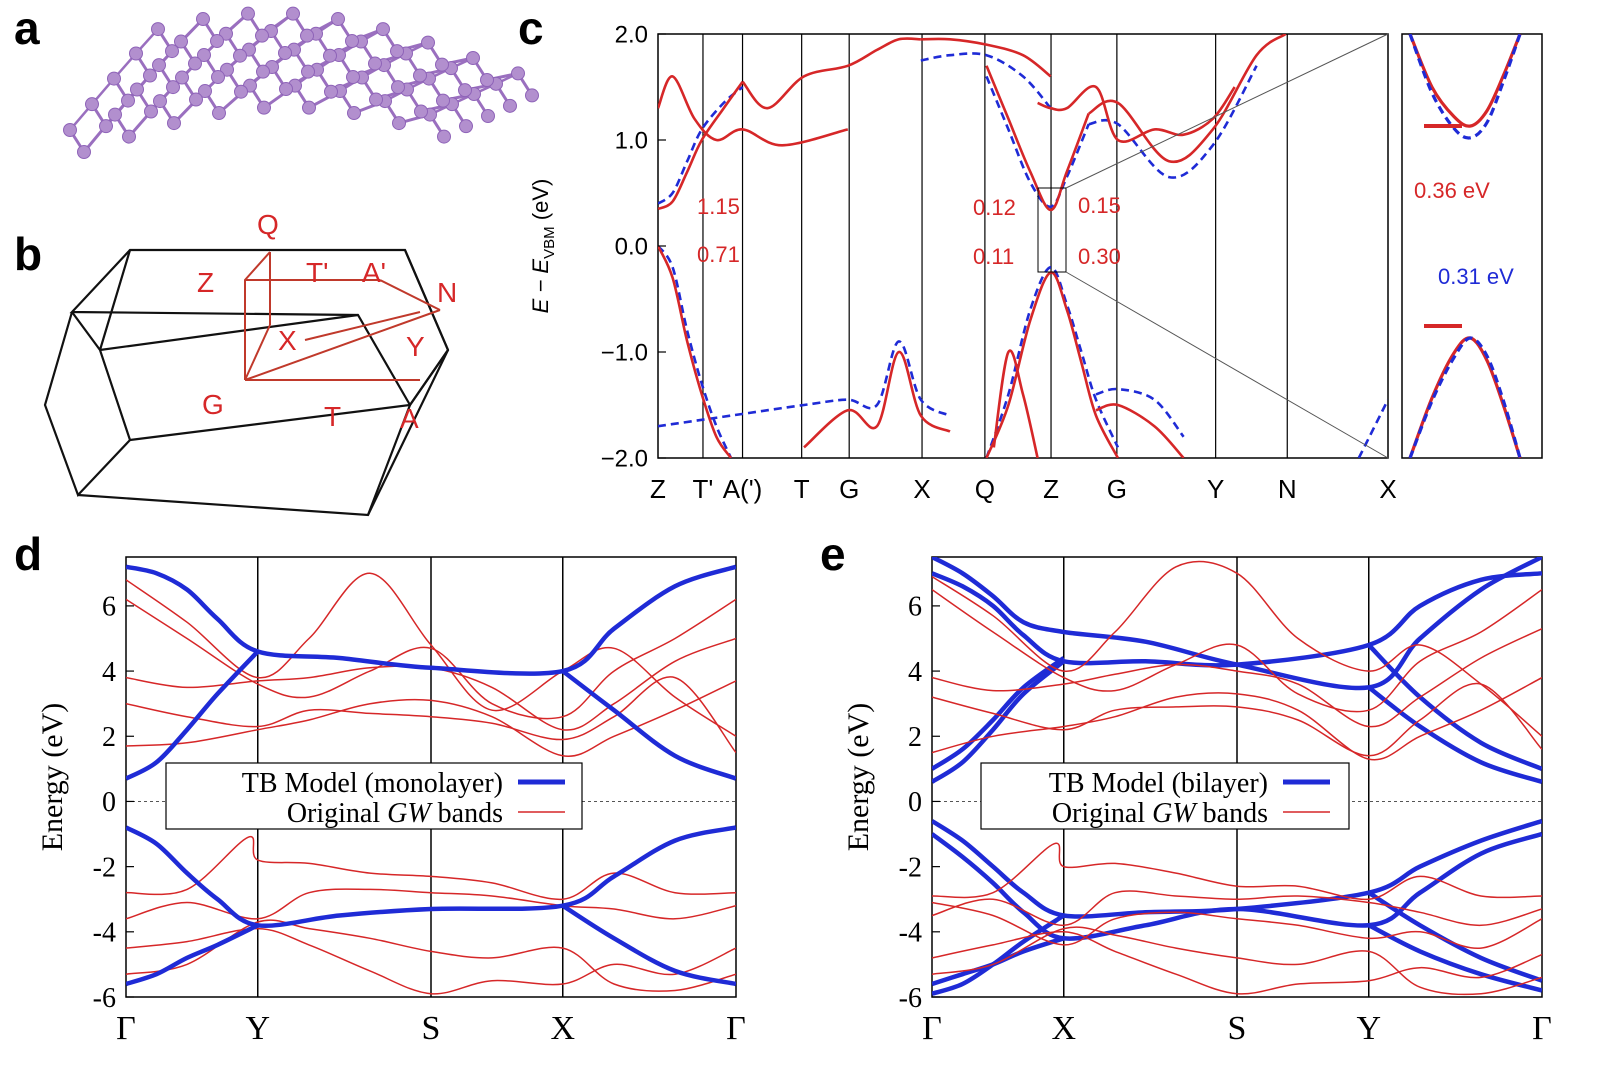 This screenshot has width=1600, height=1085. Describe the element at coordinates (1102, 813) in the screenshot. I see `chart-e-legend-gw-pre: Original` at that location.